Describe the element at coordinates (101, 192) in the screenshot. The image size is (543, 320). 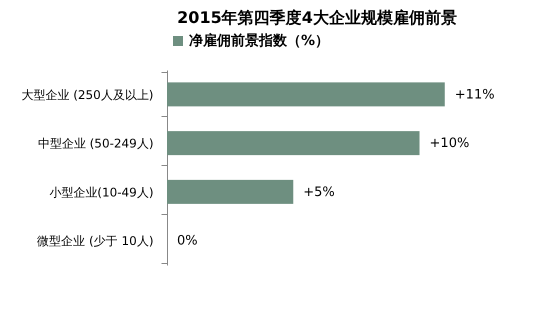
I see `y-tick-label: 小型企业(10-49人)` at that location.